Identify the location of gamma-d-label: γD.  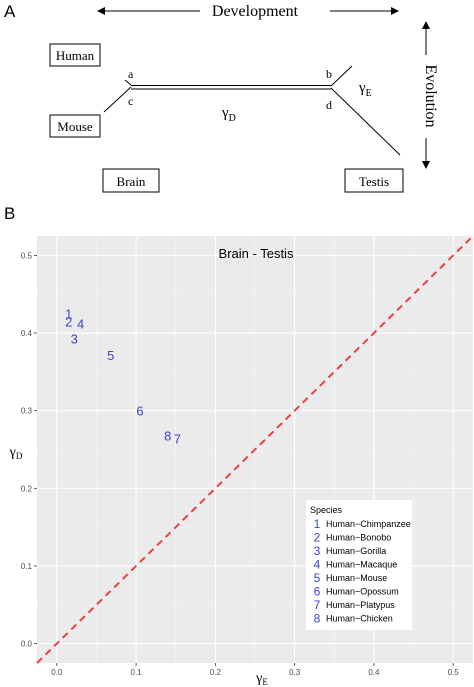
(228, 114).